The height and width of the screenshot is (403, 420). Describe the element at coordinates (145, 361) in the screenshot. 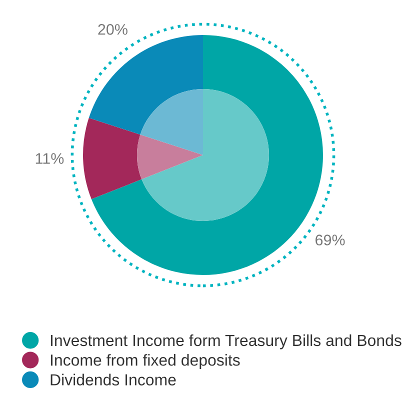

I see `legend-label: Income from fixed deposits` at that location.